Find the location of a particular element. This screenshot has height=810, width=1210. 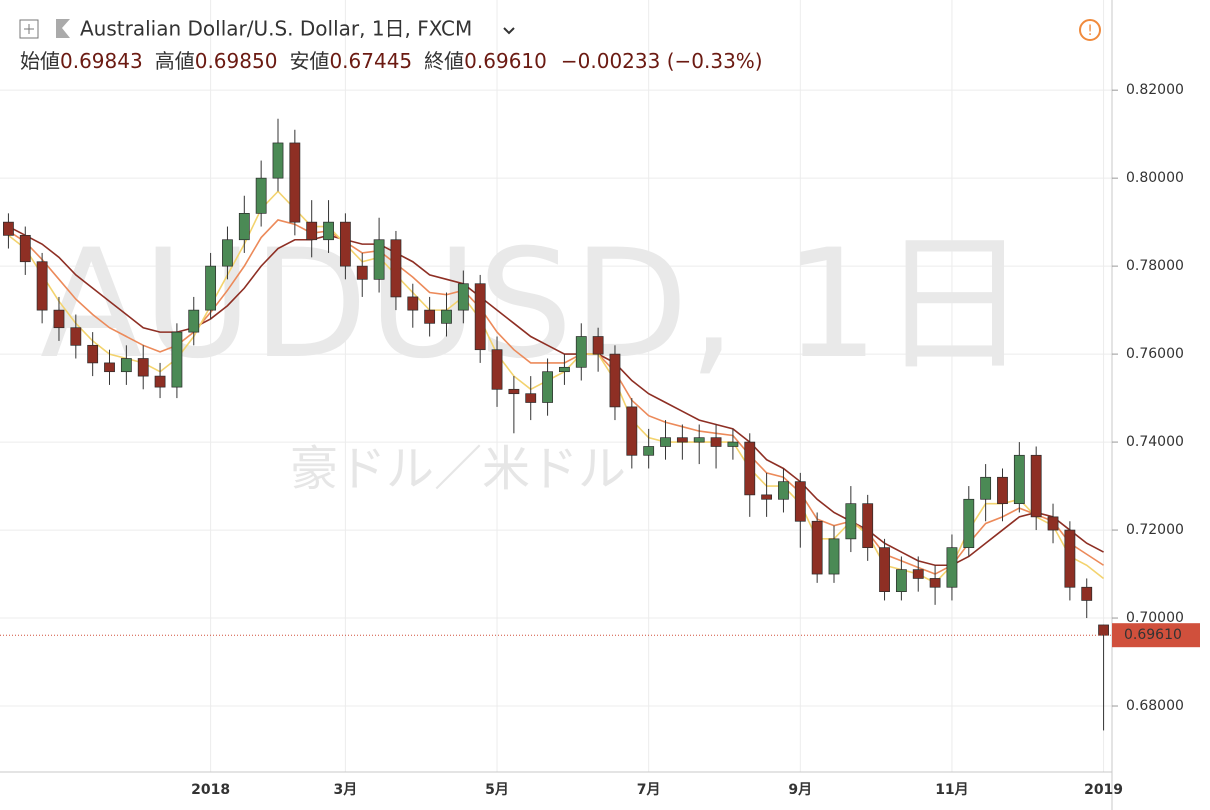

label: 安値 is located at coordinates (309, 61).